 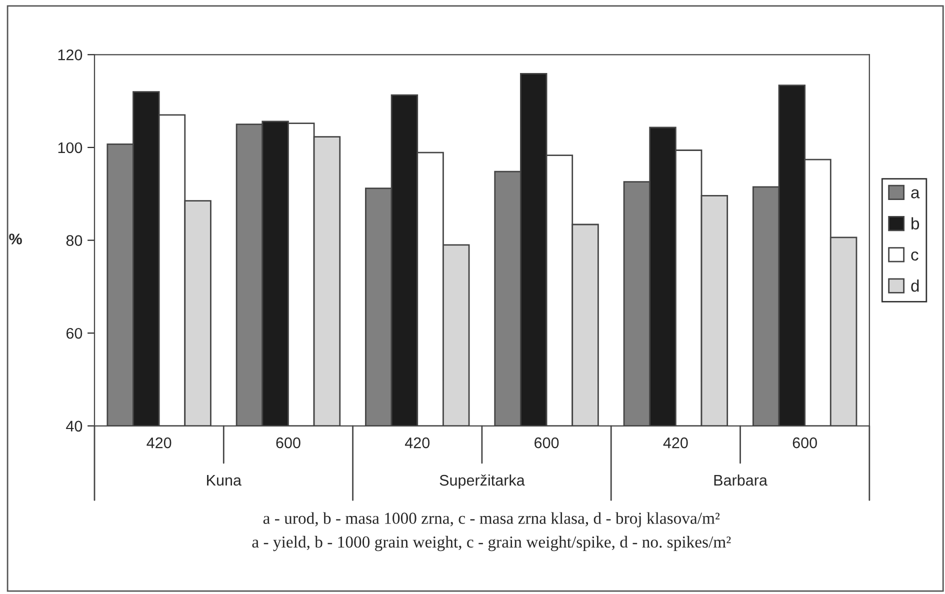 What do you see at coordinates (914, 256) in the screenshot?
I see `legend-label: c` at bounding box center [914, 256].